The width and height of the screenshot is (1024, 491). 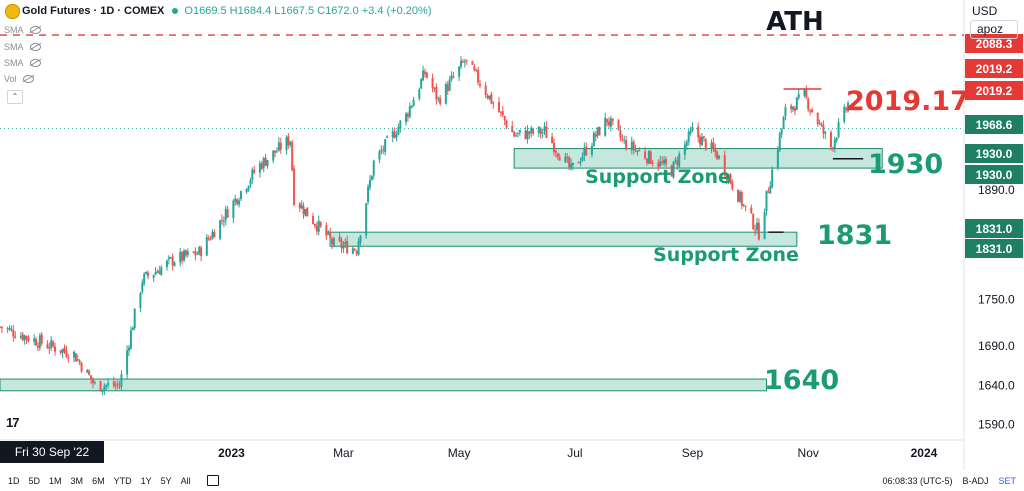 I want to click on x-tick-label: Jul, so click(x=574, y=453).